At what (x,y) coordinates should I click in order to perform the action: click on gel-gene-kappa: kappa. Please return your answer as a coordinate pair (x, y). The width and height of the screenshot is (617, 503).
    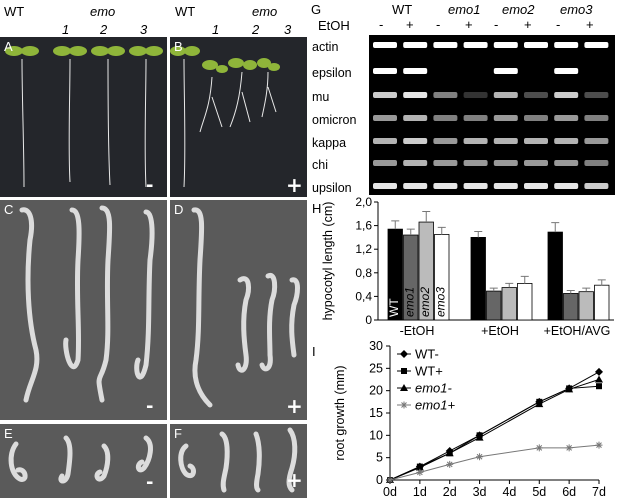
    Looking at the image, I should click on (329, 143).